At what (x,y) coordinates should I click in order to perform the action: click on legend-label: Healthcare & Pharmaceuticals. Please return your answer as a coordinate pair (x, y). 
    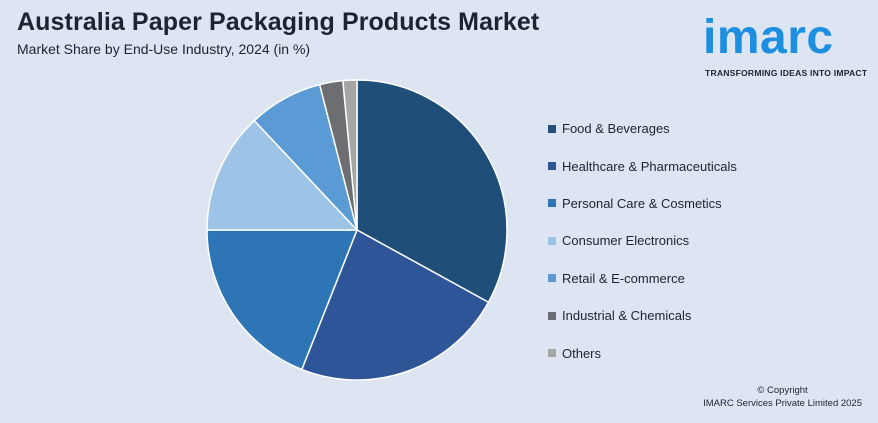
    Looking at the image, I should click on (649, 166).